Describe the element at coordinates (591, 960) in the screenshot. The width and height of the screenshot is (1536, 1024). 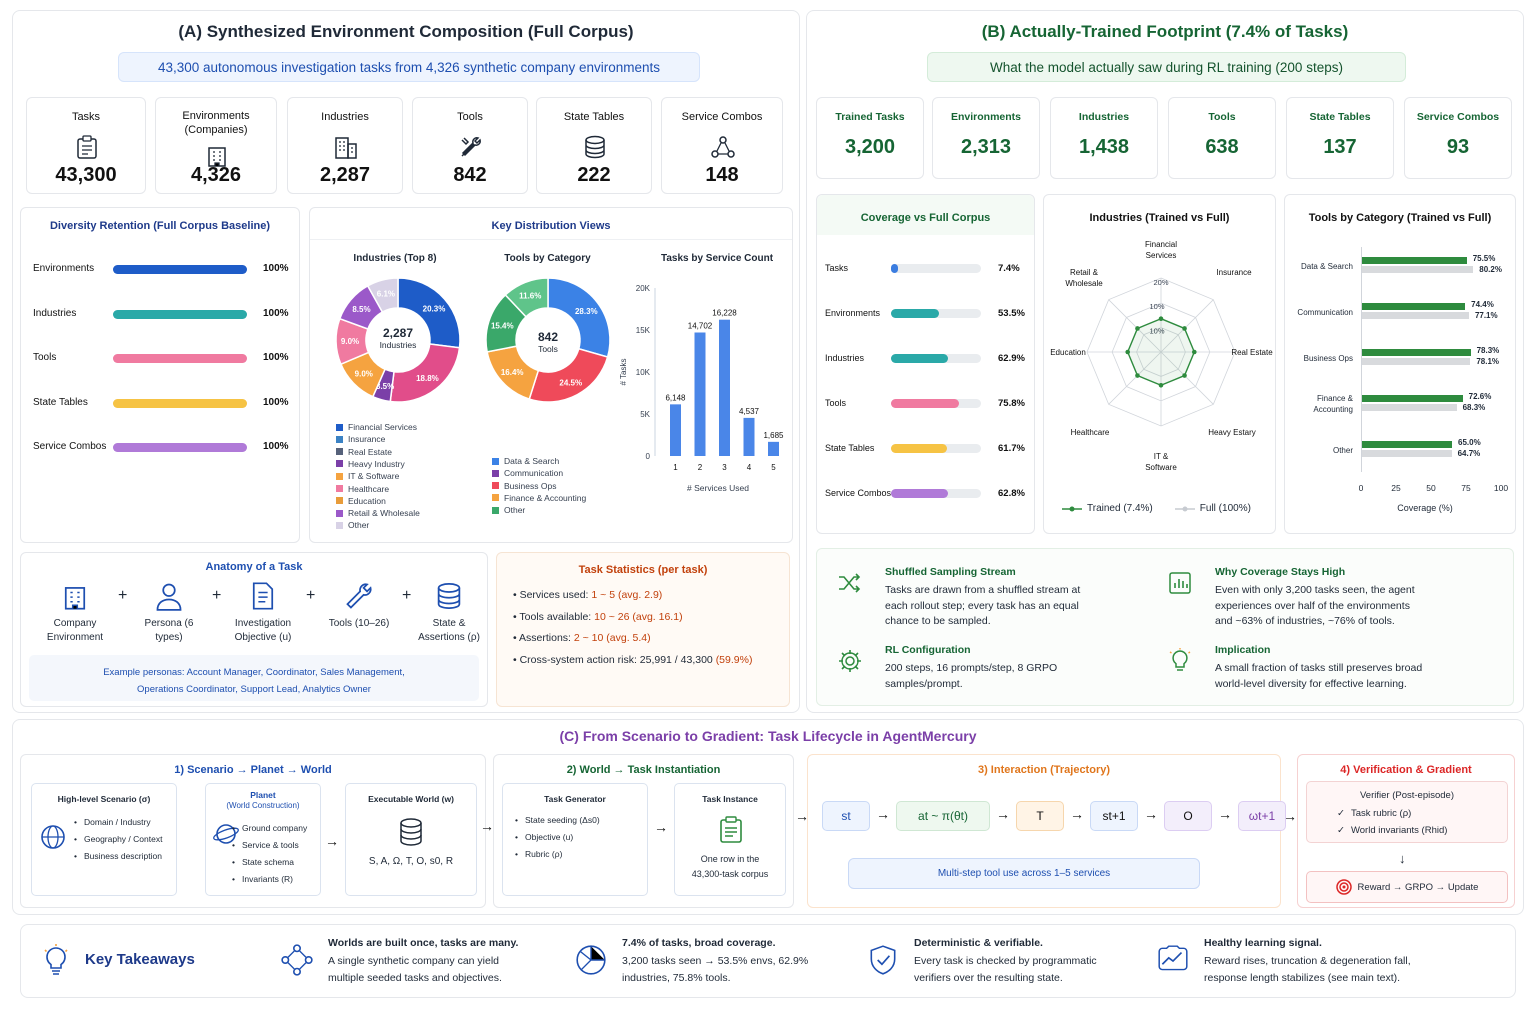
I see `pie-icon` at that location.